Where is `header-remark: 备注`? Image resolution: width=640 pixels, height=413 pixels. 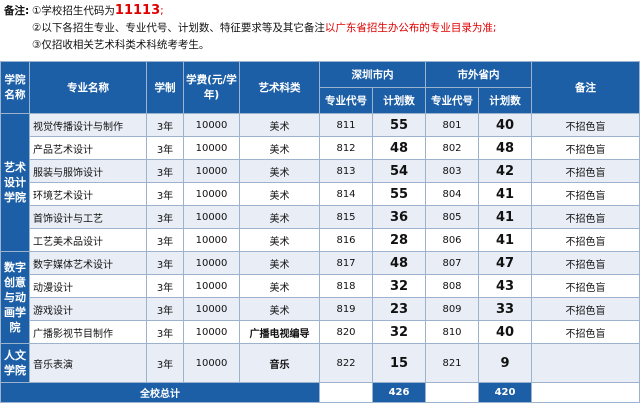 header-remark: 备注 is located at coordinates (585, 87).